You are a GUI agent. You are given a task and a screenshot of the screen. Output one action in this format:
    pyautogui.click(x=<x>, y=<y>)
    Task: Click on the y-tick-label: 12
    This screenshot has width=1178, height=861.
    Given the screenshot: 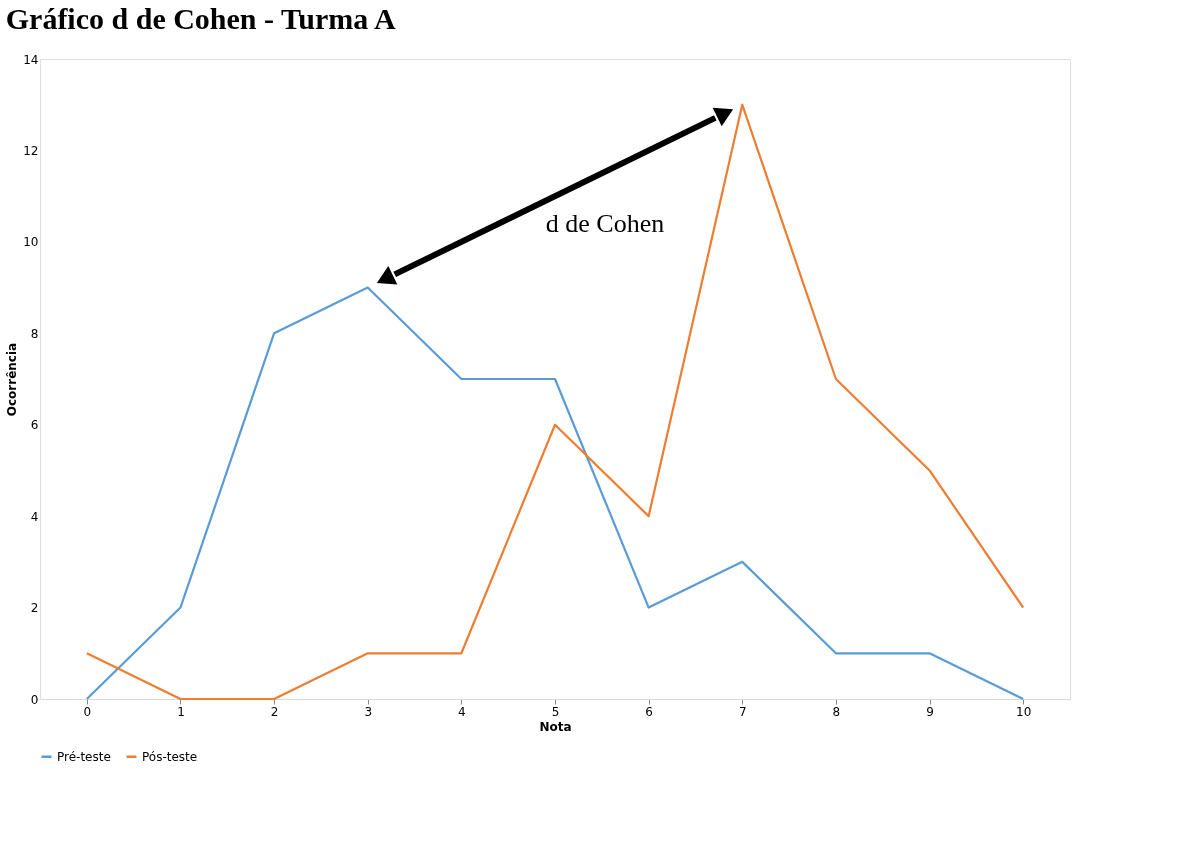 What is the action you would take?
    pyautogui.click(x=31, y=150)
    